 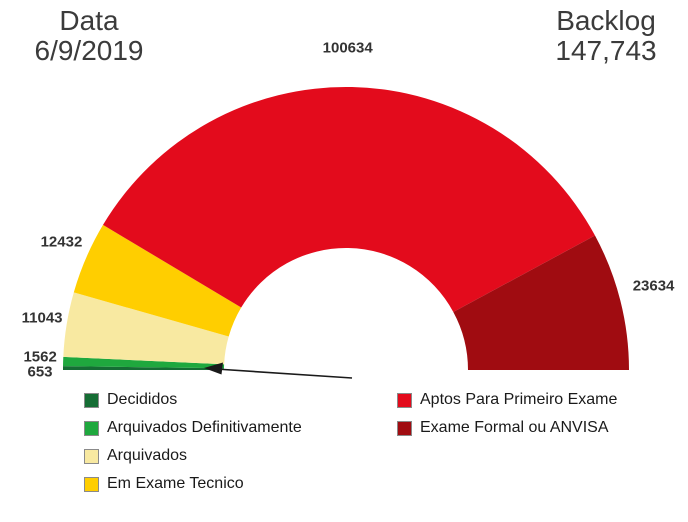 What do you see at coordinates (146, 328) in the screenshot?
I see `segment-arquivados` at bounding box center [146, 328].